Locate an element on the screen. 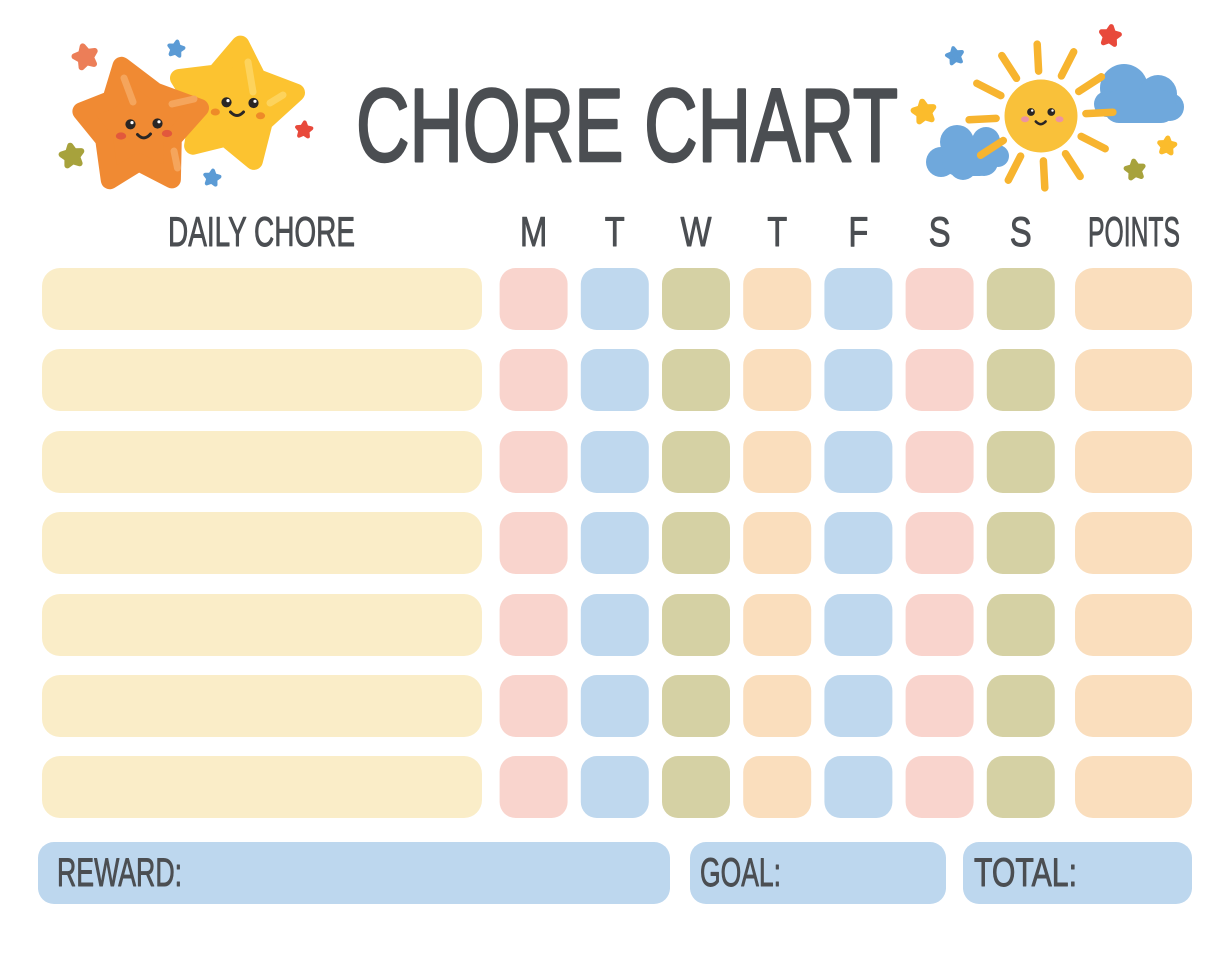 The height and width of the screenshot is (966, 1232). svg-text: GOAL: is located at coordinates (740, 873).